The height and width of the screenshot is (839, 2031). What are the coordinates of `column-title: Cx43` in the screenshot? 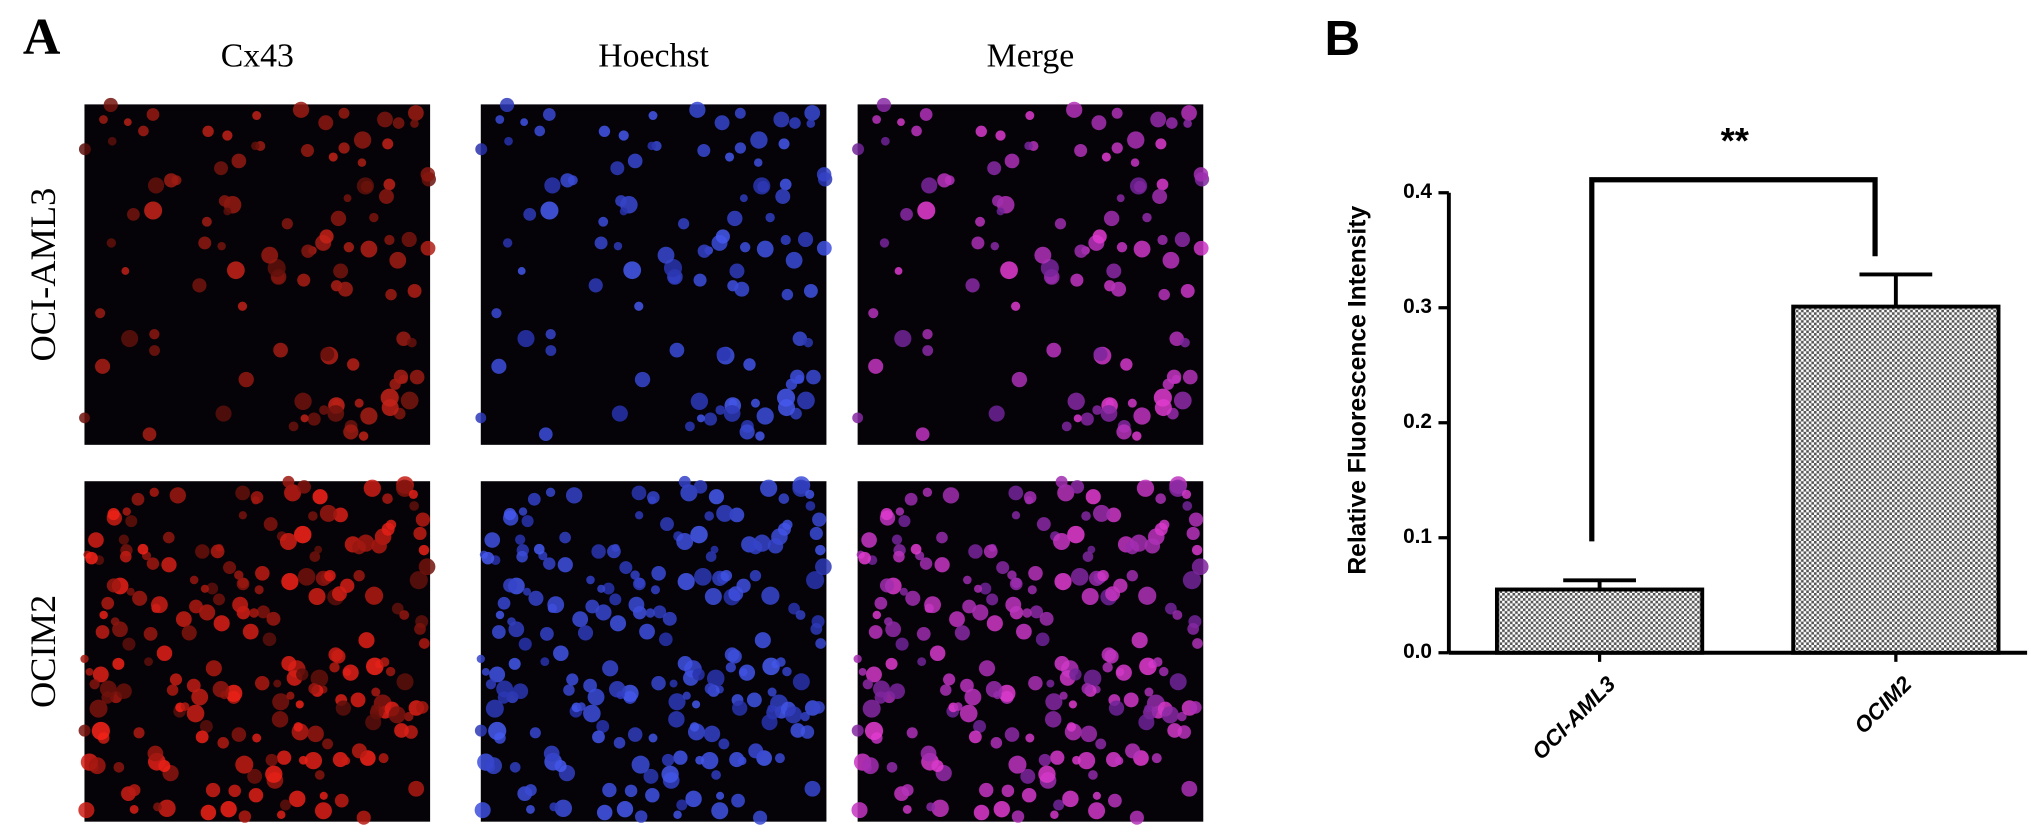 It's located at (257, 56).